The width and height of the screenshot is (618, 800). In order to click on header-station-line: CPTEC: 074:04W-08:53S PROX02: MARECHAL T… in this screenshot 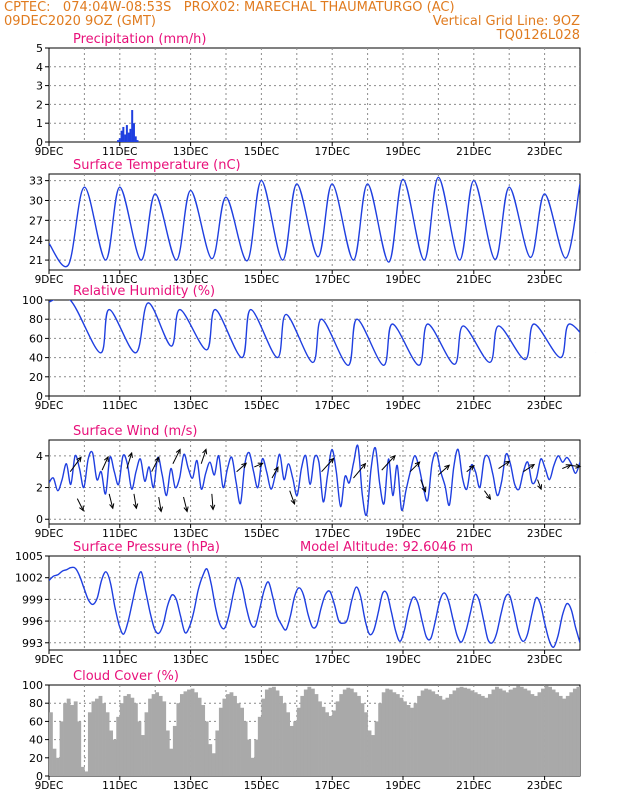, I will do `click(229, 7)`.